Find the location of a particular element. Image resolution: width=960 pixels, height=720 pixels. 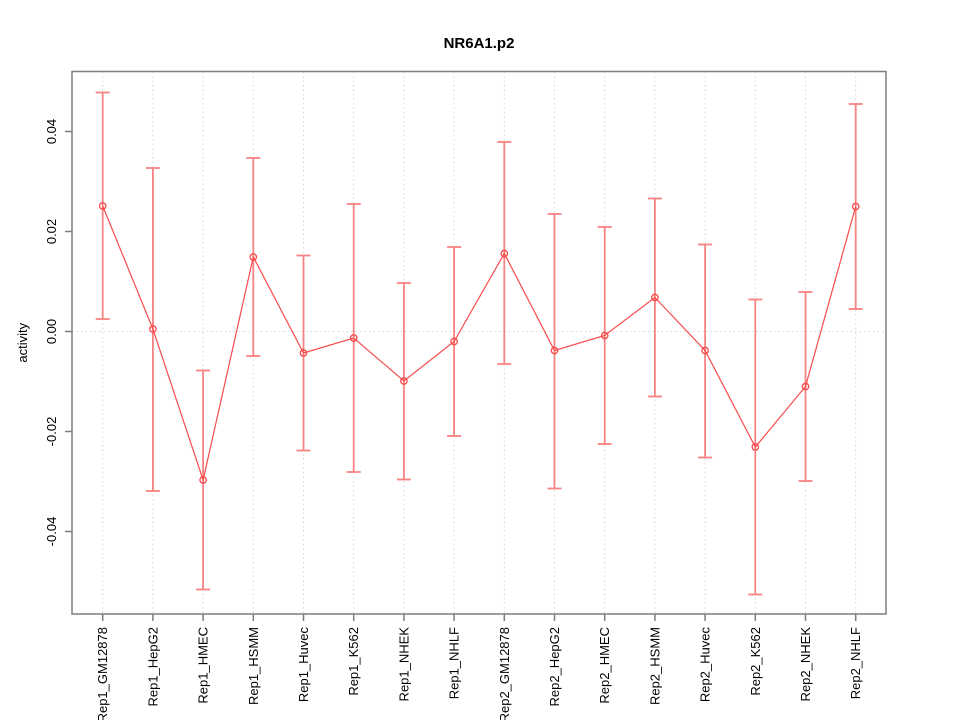

x-tick-label: Rep1_NHEK is located at coordinates (403, 664).